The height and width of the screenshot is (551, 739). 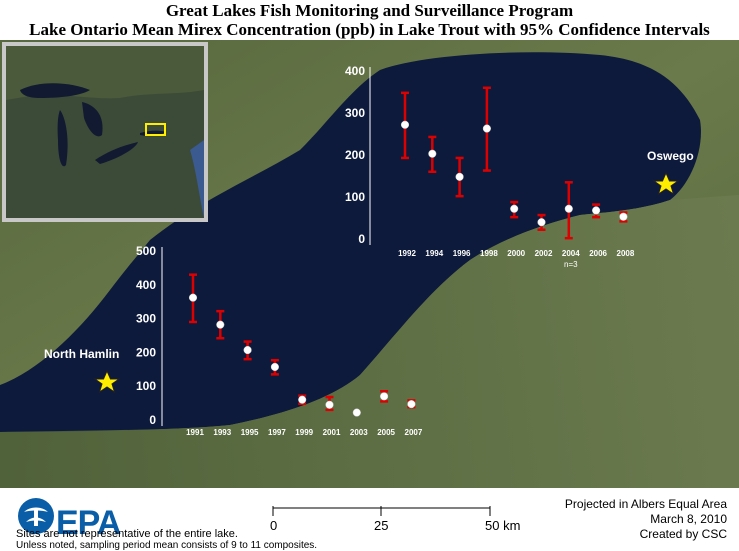 What do you see at coordinates (197, 179) in the screenshot?
I see `inset-atlantic` at bounding box center [197, 179].